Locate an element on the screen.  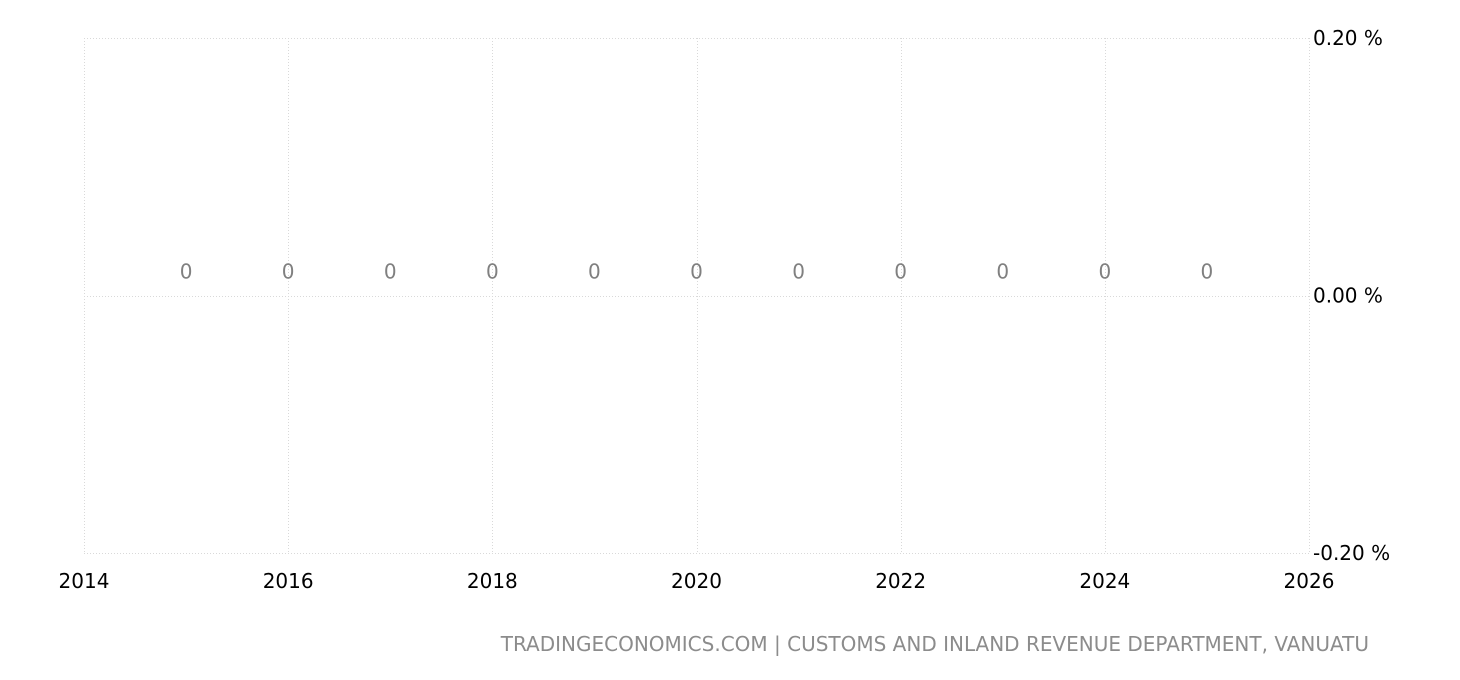
x-tick-label: 2014 is located at coordinates (84, 581).